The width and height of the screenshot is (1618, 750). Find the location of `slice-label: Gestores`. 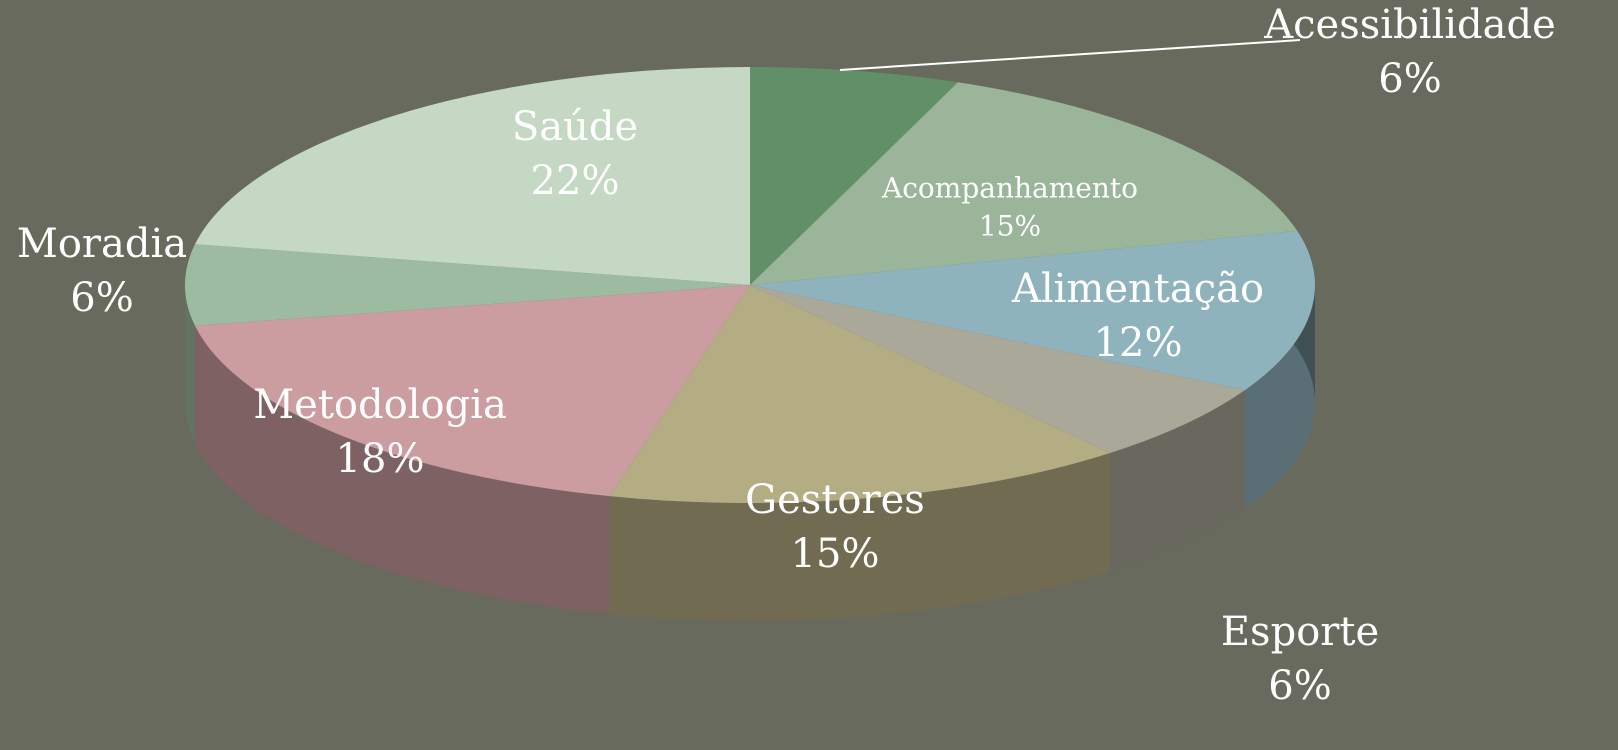

slice-label: Gestores is located at coordinates (835, 500).